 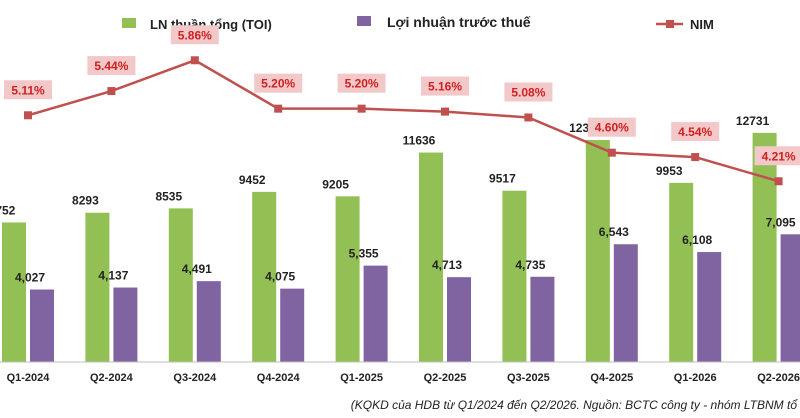 I want to click on x-tick-label: Q4-2024, so click(x=279, y=378).